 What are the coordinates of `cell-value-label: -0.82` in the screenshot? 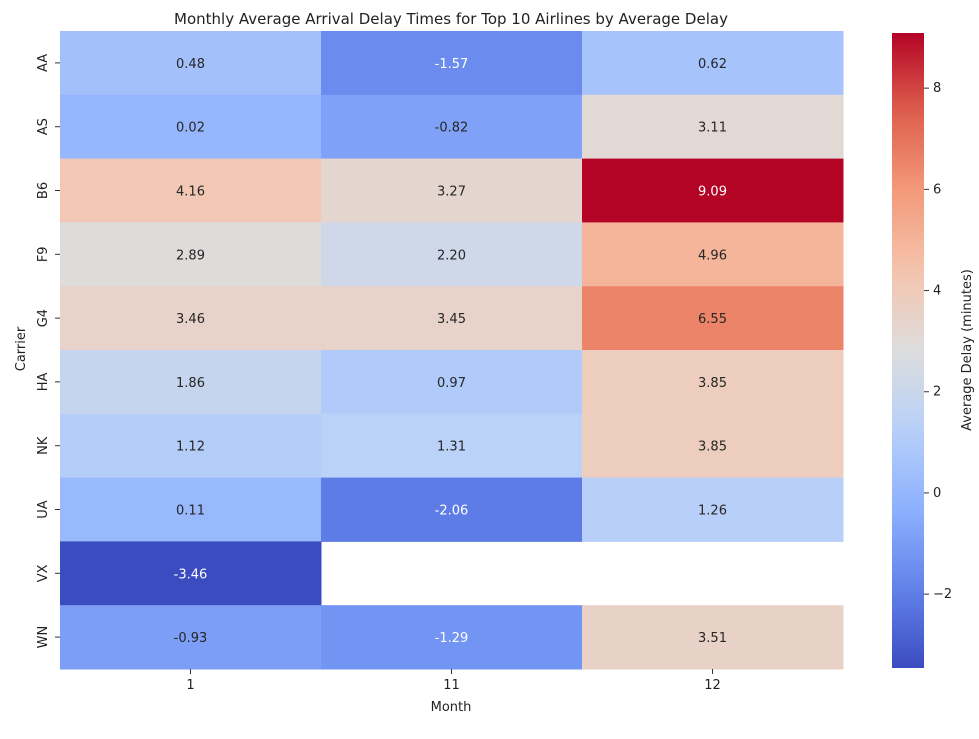 It's located at (452, 128).